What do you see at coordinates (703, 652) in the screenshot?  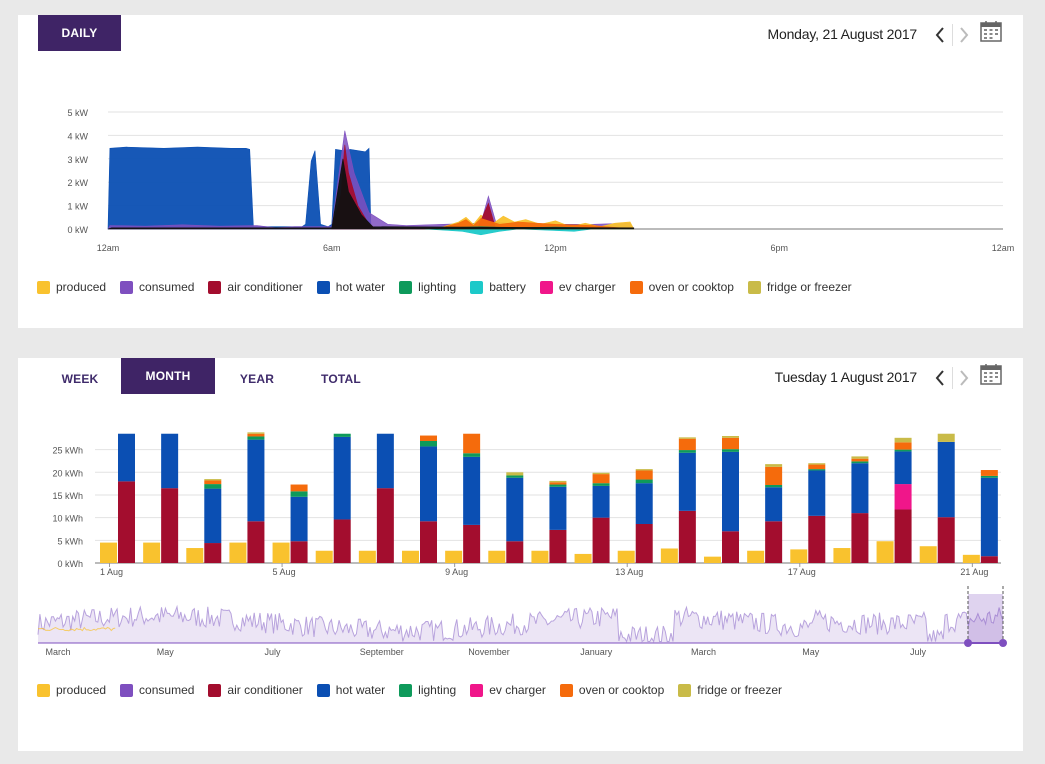 I see `navigator-tick-label: March` at bounding box center [703, 652].